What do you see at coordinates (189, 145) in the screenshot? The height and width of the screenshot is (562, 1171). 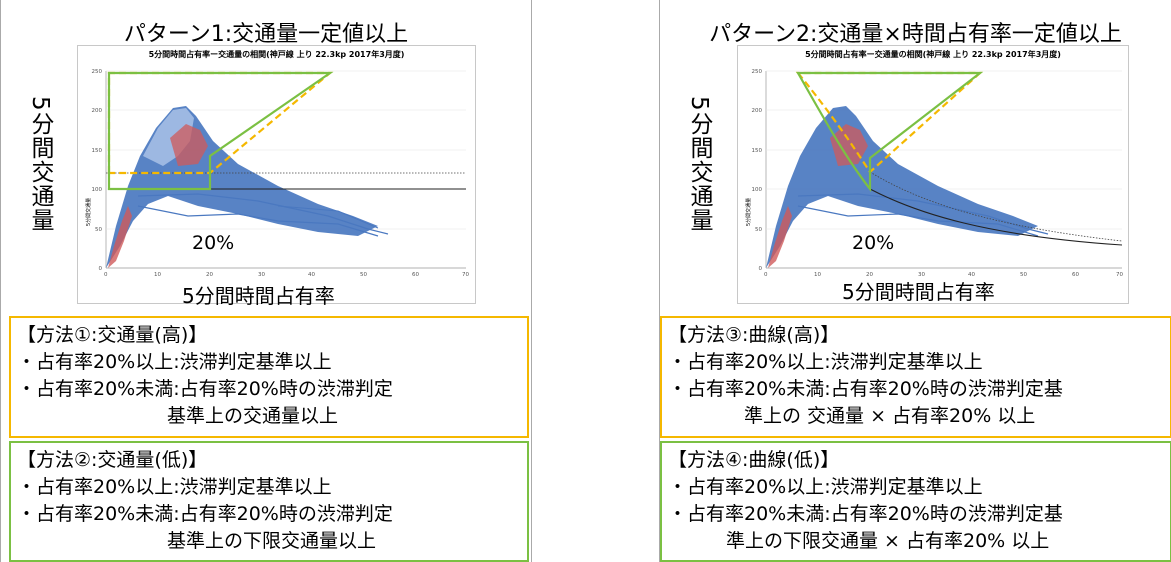 I see `left-scatter-red` at bounding box center [189, 145].